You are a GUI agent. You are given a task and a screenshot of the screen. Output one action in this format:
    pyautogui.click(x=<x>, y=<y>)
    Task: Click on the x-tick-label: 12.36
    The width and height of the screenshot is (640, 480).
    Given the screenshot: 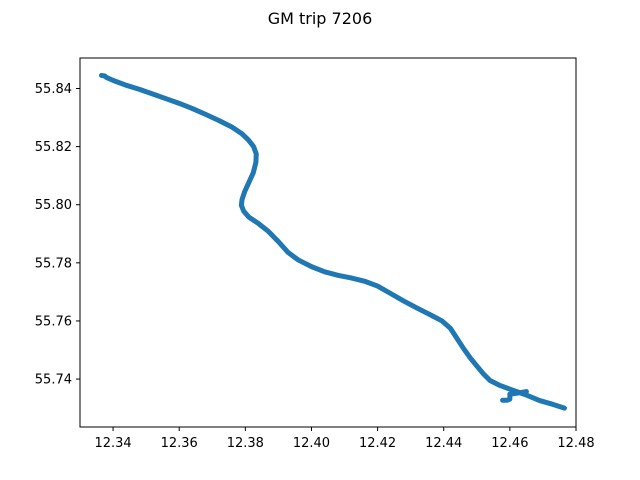 What is the action you would take?
    pyautogui.click(x=179, y=443)
    